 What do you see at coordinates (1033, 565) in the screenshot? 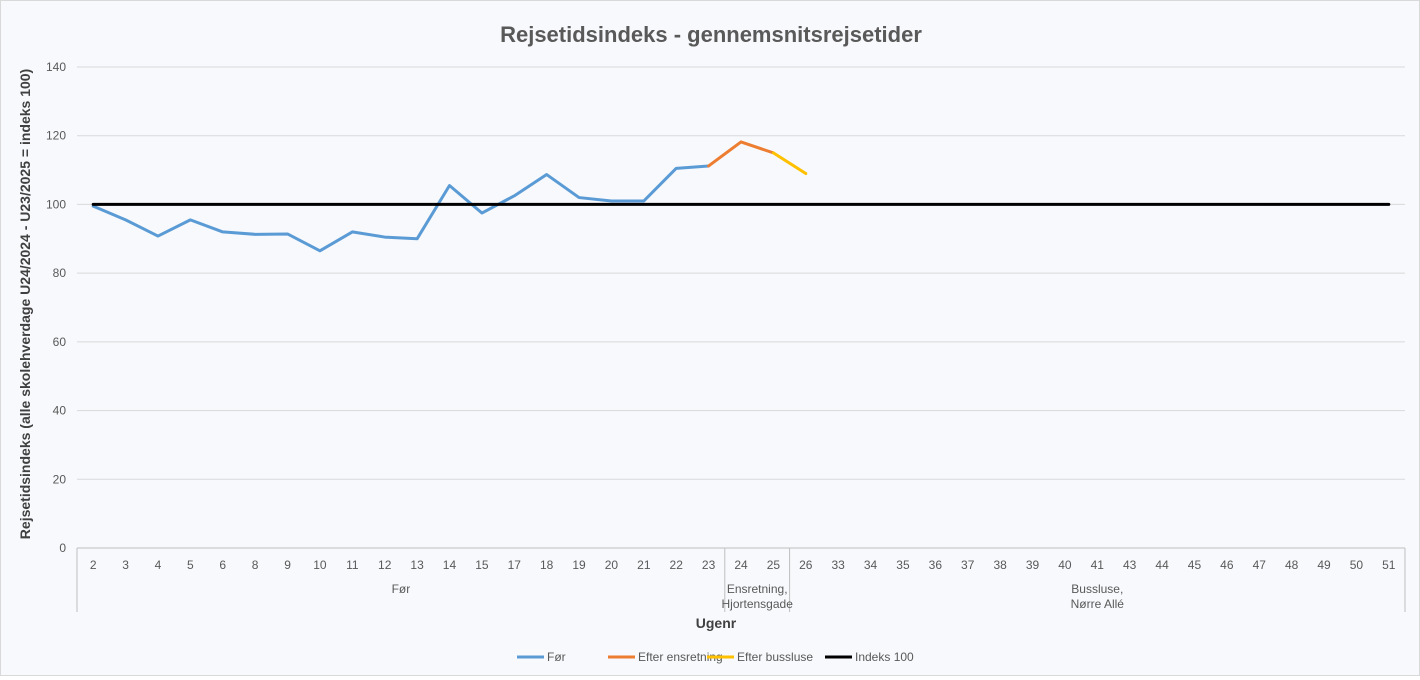
I see `x-tick-label: 39` at bounding box center [1033, 565].